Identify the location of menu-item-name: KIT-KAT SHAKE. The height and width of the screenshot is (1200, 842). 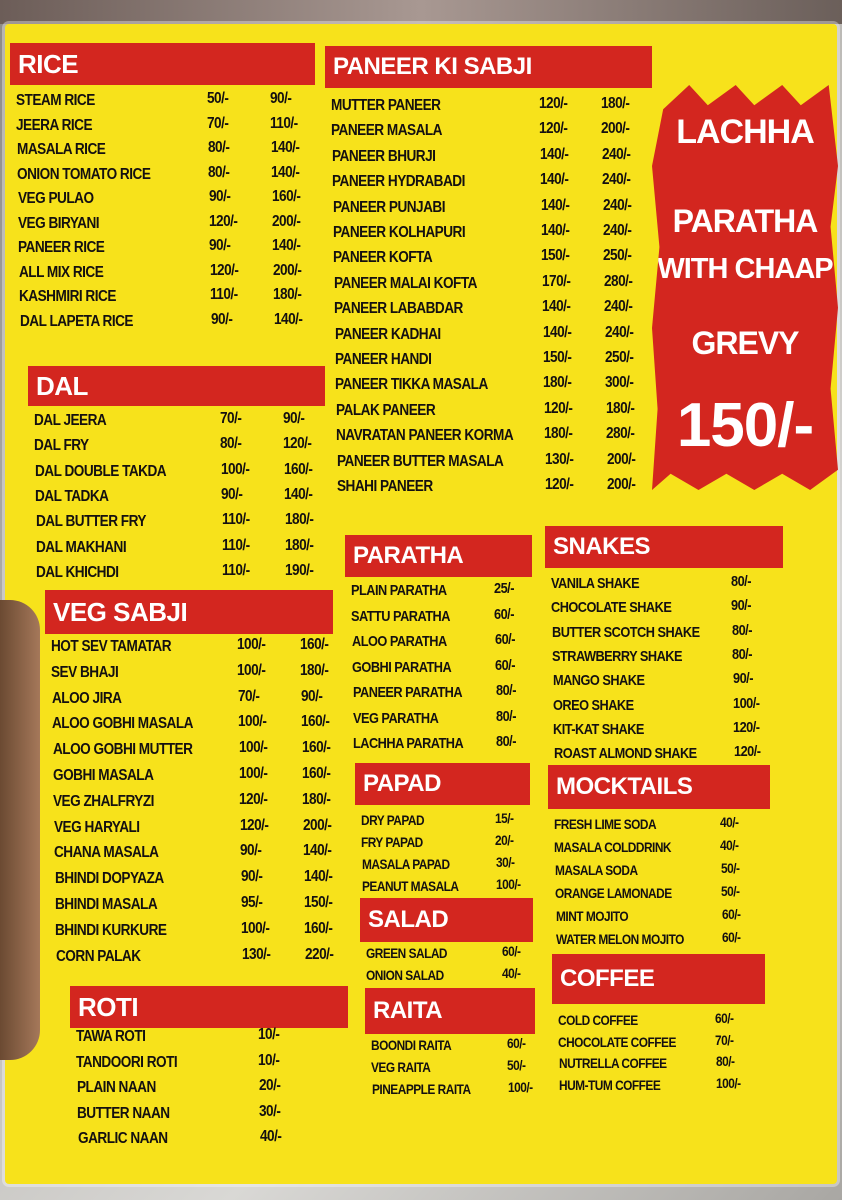
(599, 729).